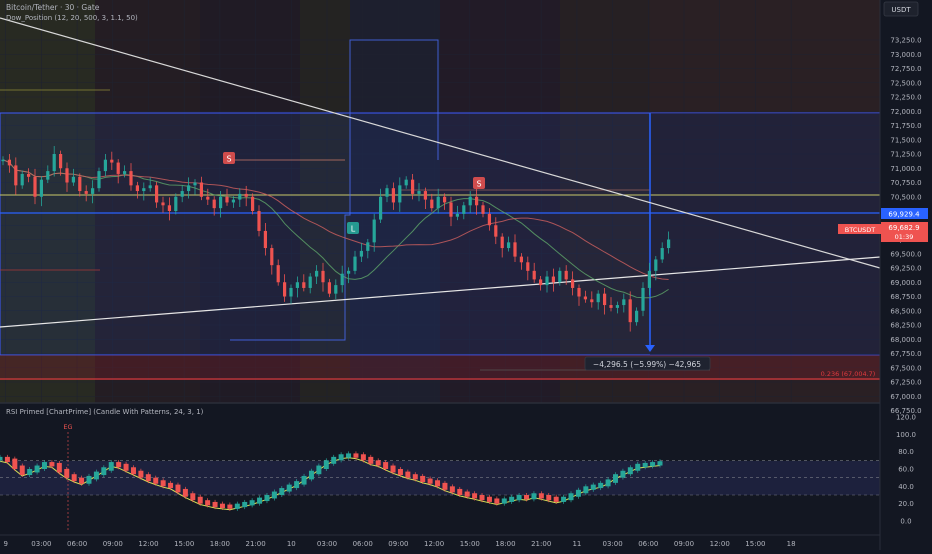 Image resolution: width=932 pixels, height=554 pixels. What do you see at coordinates (41, 544) in the screenshot?
I see `time-tick-label: 03:00` at bounding box center [41, 544].